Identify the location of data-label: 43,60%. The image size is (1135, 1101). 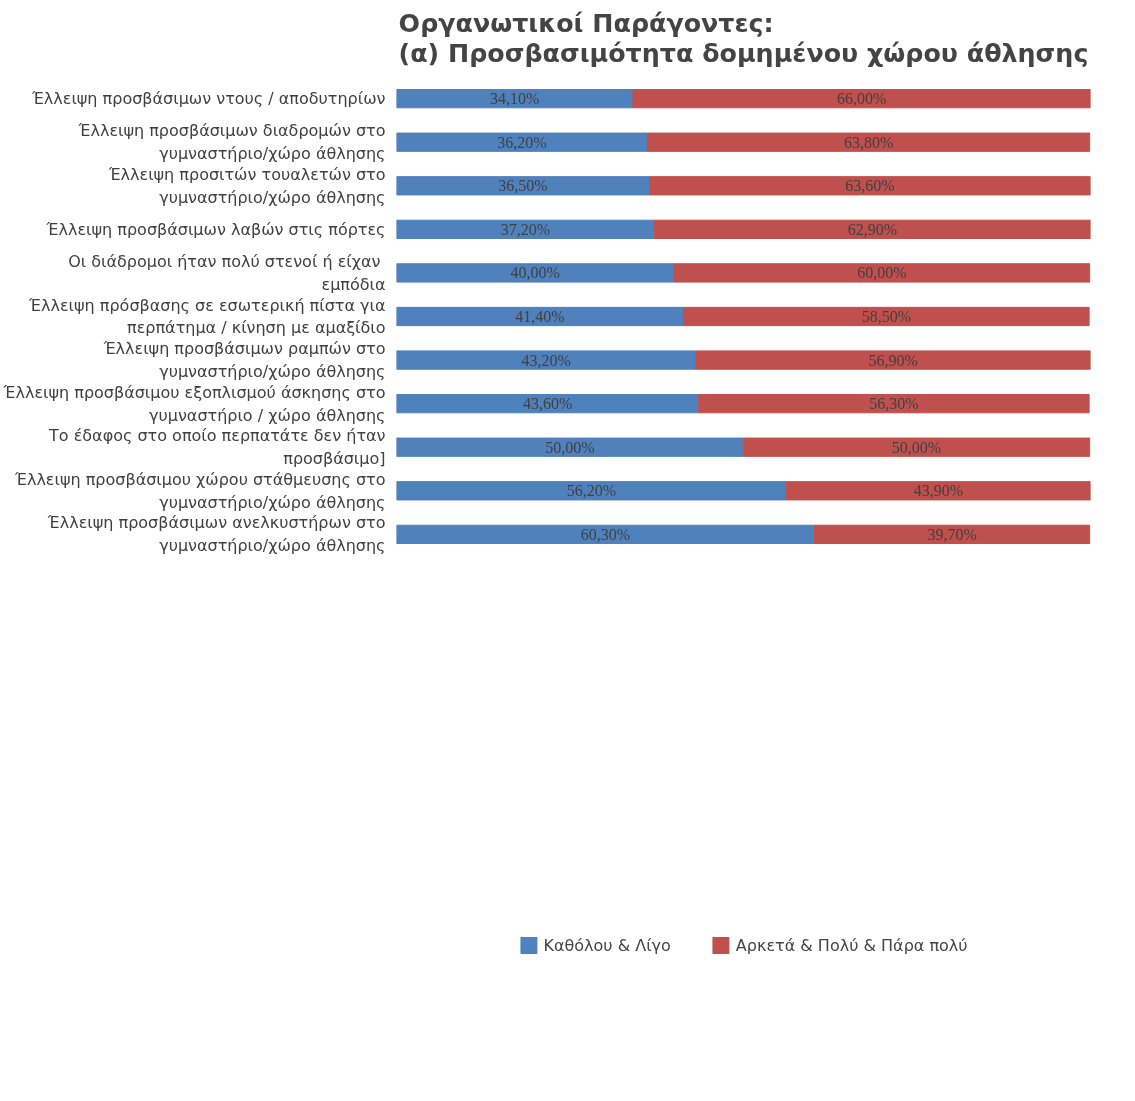
(547, 404).